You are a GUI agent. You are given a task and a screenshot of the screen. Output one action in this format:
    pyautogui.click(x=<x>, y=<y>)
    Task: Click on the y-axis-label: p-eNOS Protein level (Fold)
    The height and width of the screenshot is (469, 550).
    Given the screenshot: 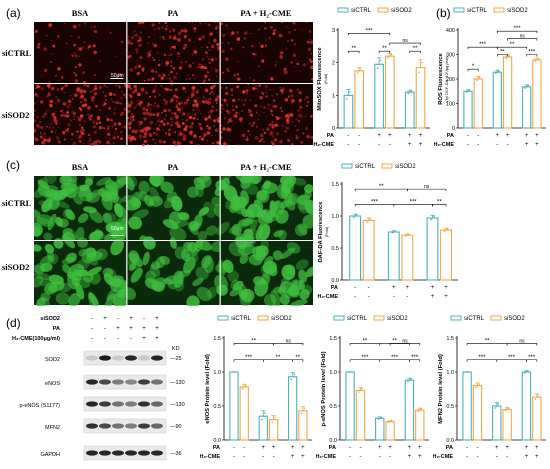 What is the action you would take?
    pyautogui.click(x=324, y=388)
    